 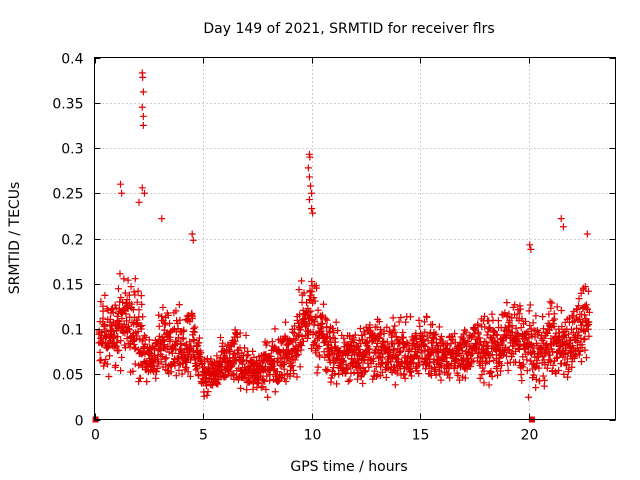 What do you see at coordinates (72, 150) in the screenshot?
I see `y-tick-label: 0.3` at bounding box center [72, 150].